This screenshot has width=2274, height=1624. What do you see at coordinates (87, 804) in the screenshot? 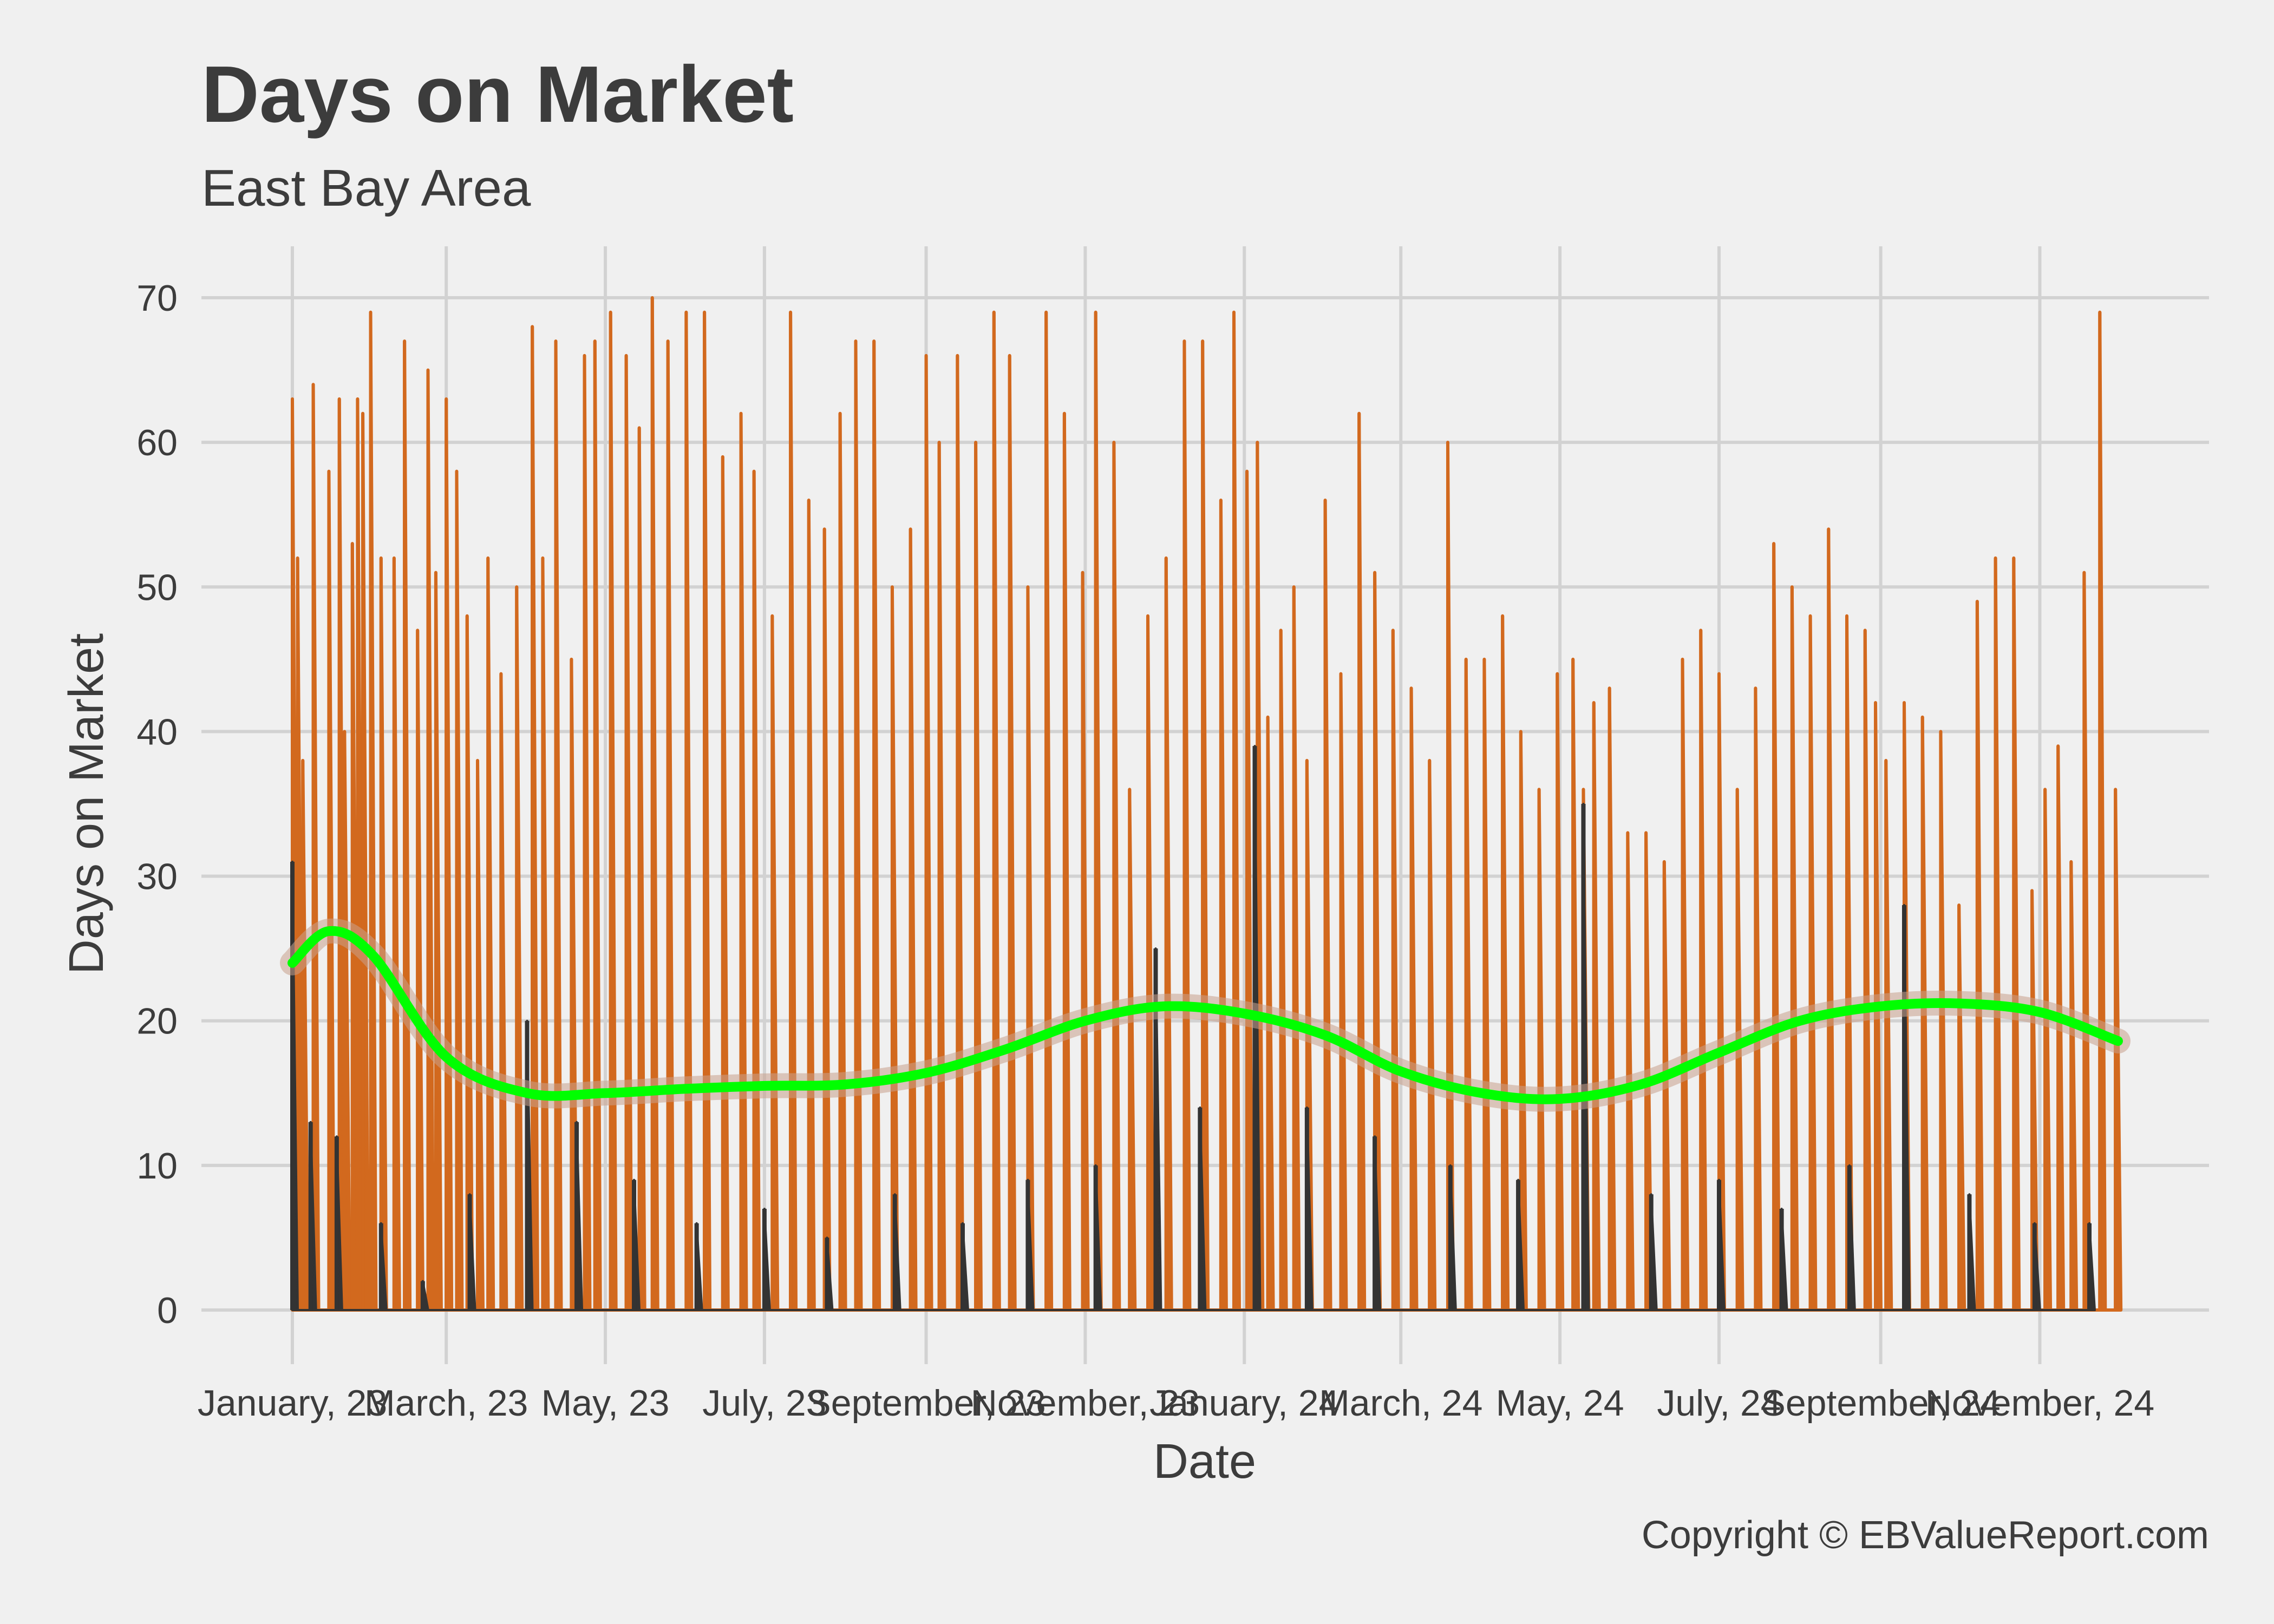
I see `y-axis-title: Days on Market` at bounding box center [87, 804].